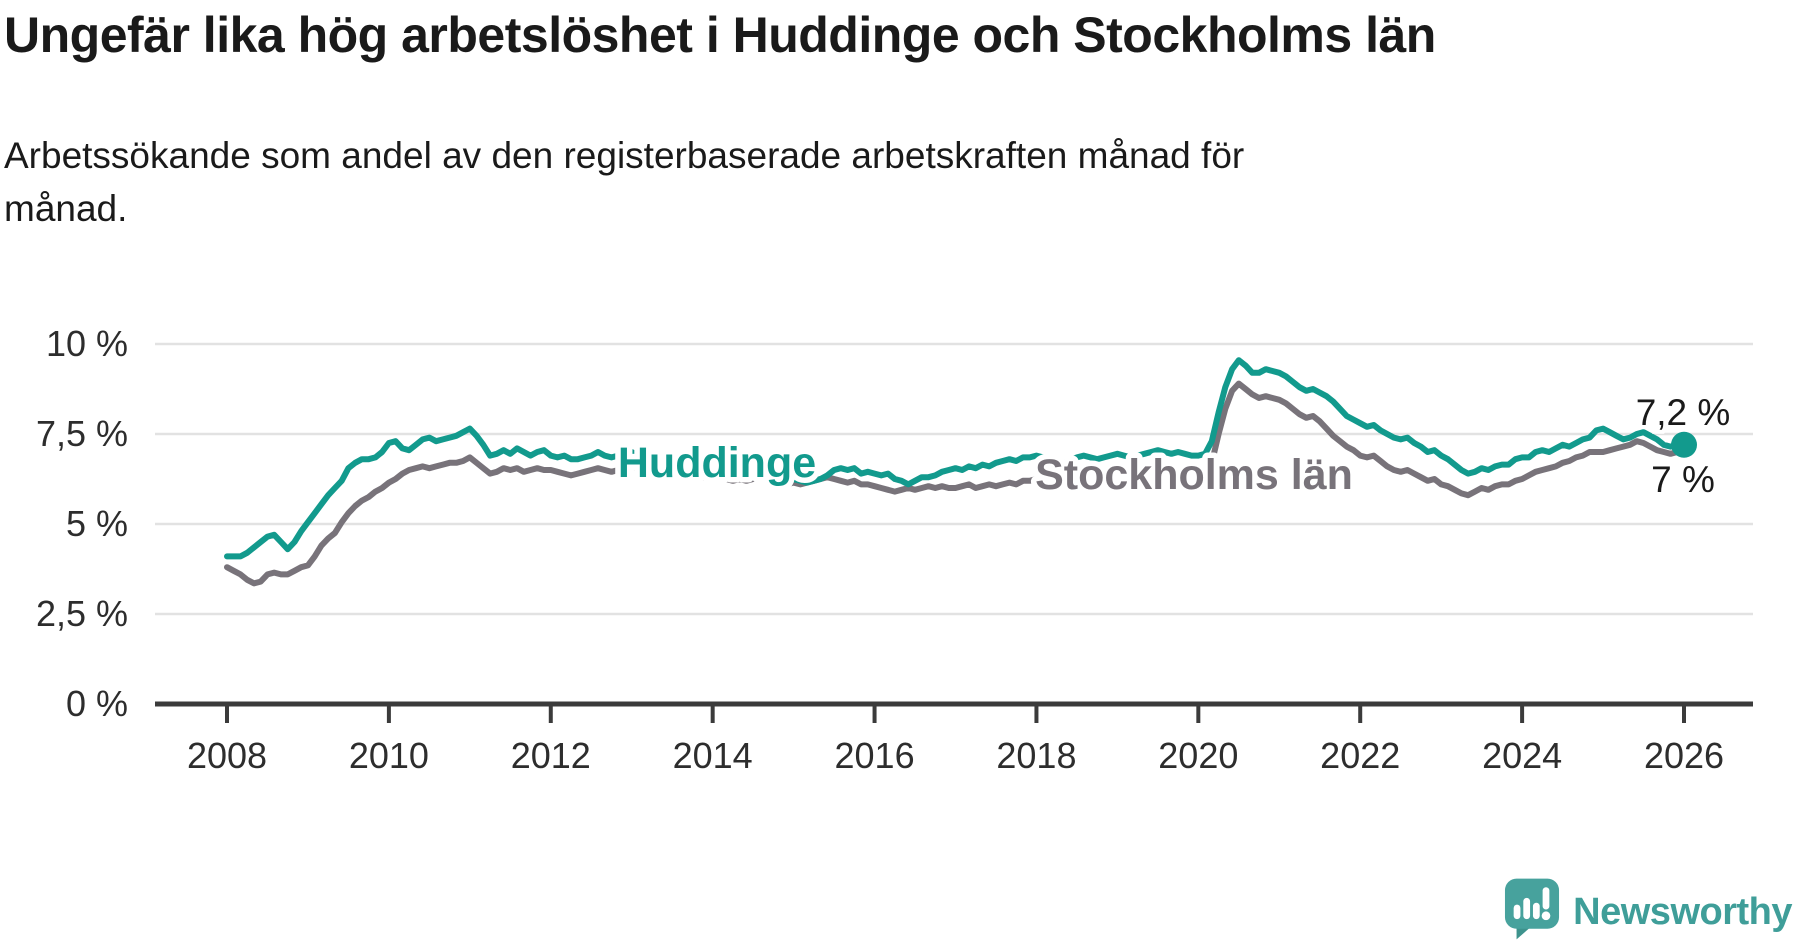 The image size is (1800, 948). Describe the element at coordinates (717, 463) in the screenshot. I see `series-label-huddinge: Huddinge` at that location.